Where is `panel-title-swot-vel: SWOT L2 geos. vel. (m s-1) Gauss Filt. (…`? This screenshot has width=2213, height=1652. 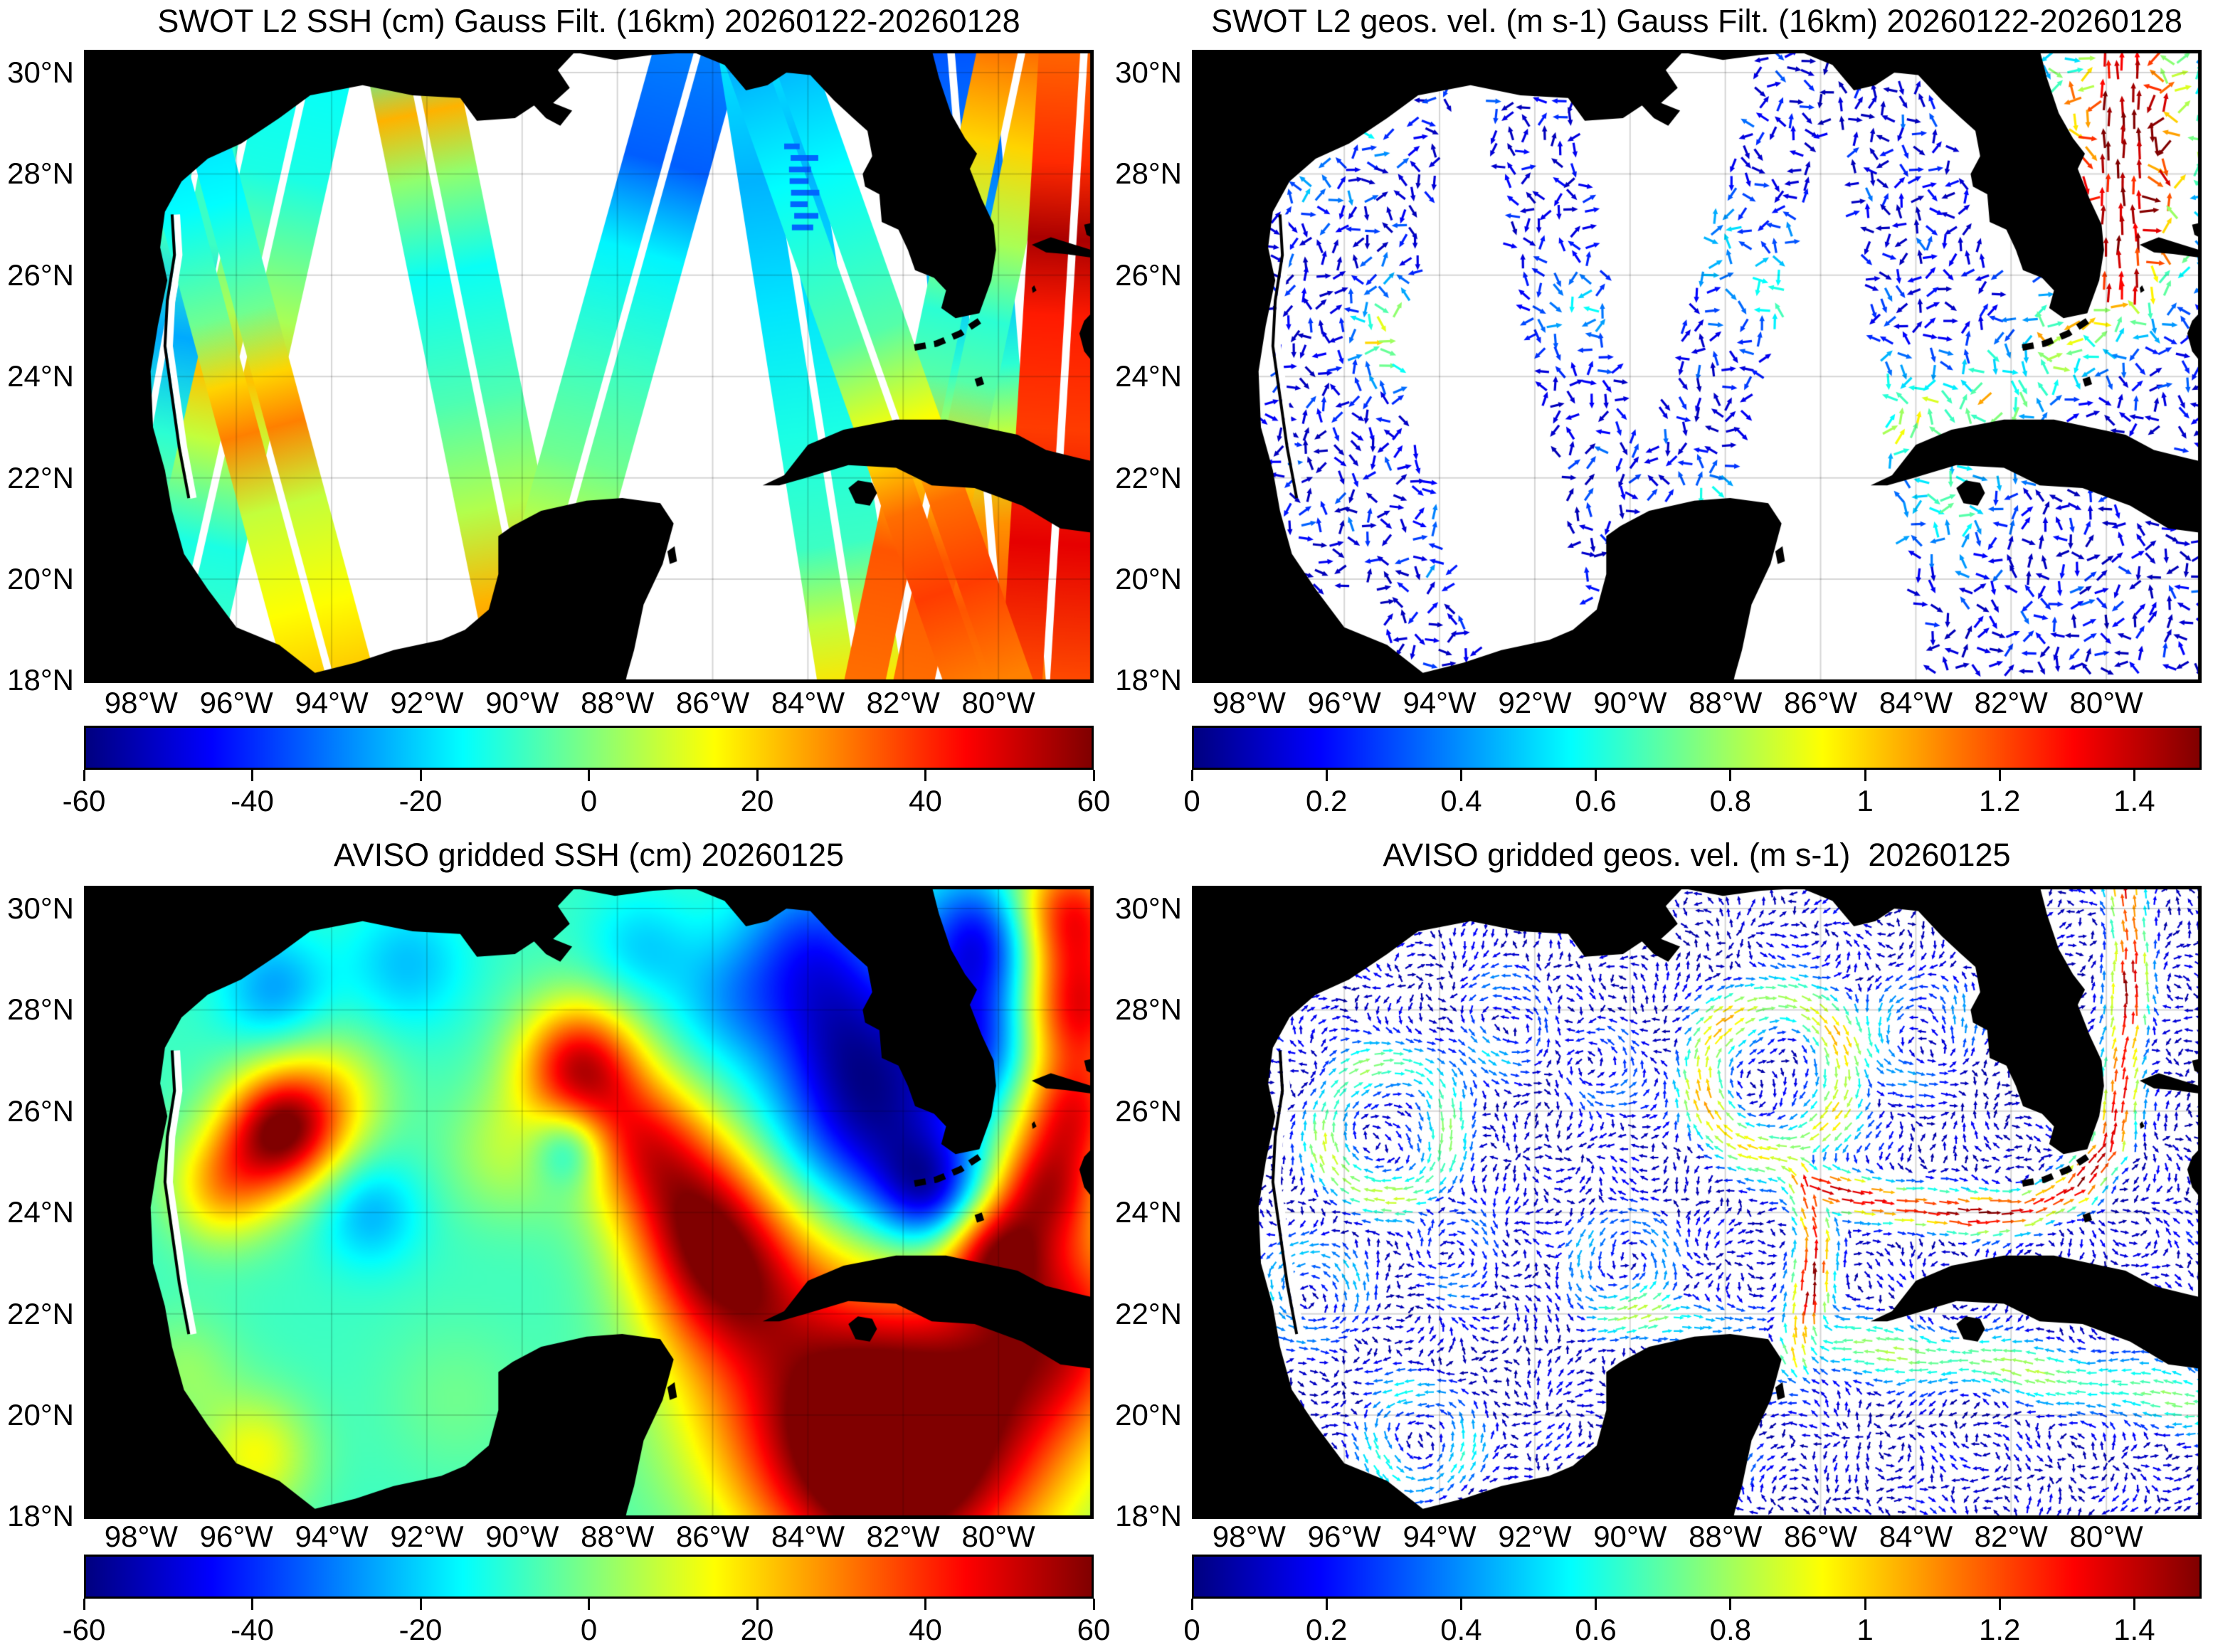
panel-title-swot-vel: SWOT L2 geos. vel. (m s-1) Gauss Filt. (… is located at coordinates (1696, 21).